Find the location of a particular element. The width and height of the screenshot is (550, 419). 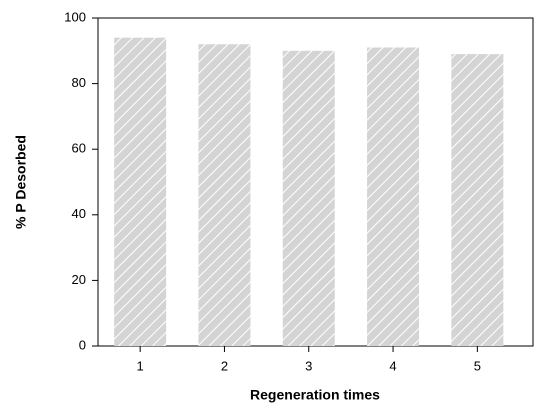

y-tick-label: 80 is located at coordinates (79, 82).